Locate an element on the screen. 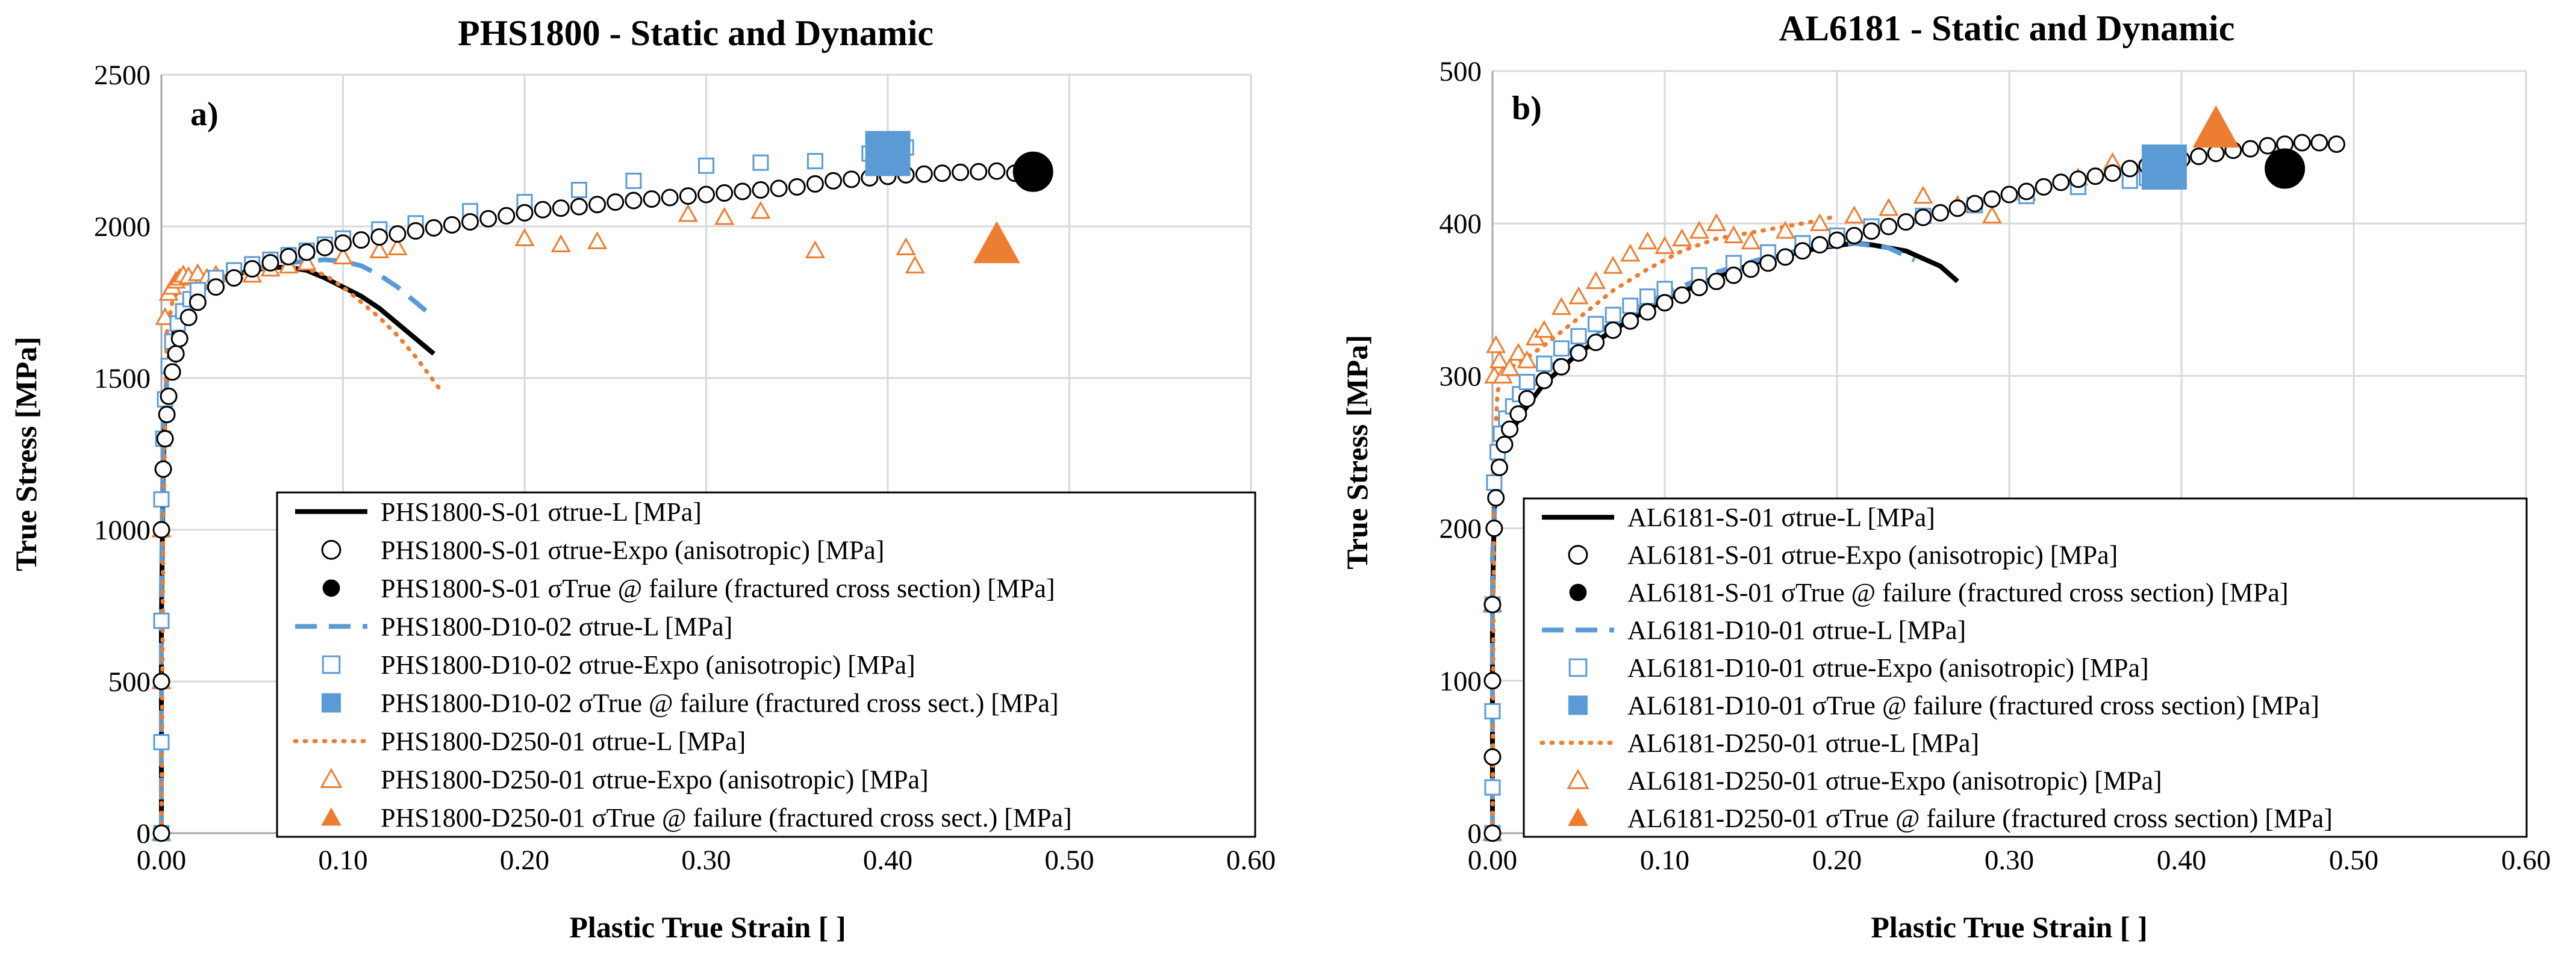  legend-item: AL6181-S-01 σtrue-L [MPa] is located at coordinates (1738, 517).